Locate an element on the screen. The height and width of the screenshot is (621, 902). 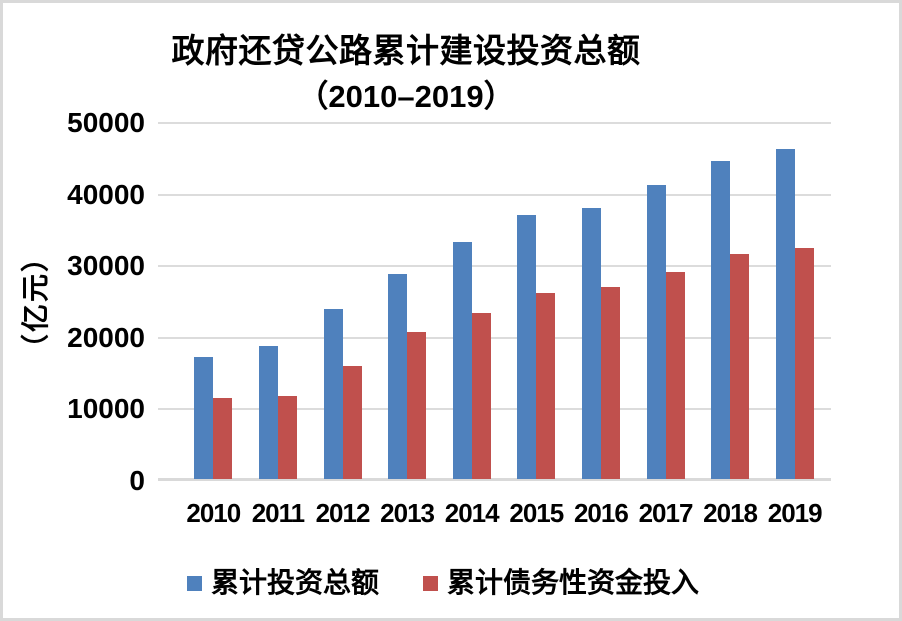
y-tick-label: 10000 is located at coordinates (106, 409).